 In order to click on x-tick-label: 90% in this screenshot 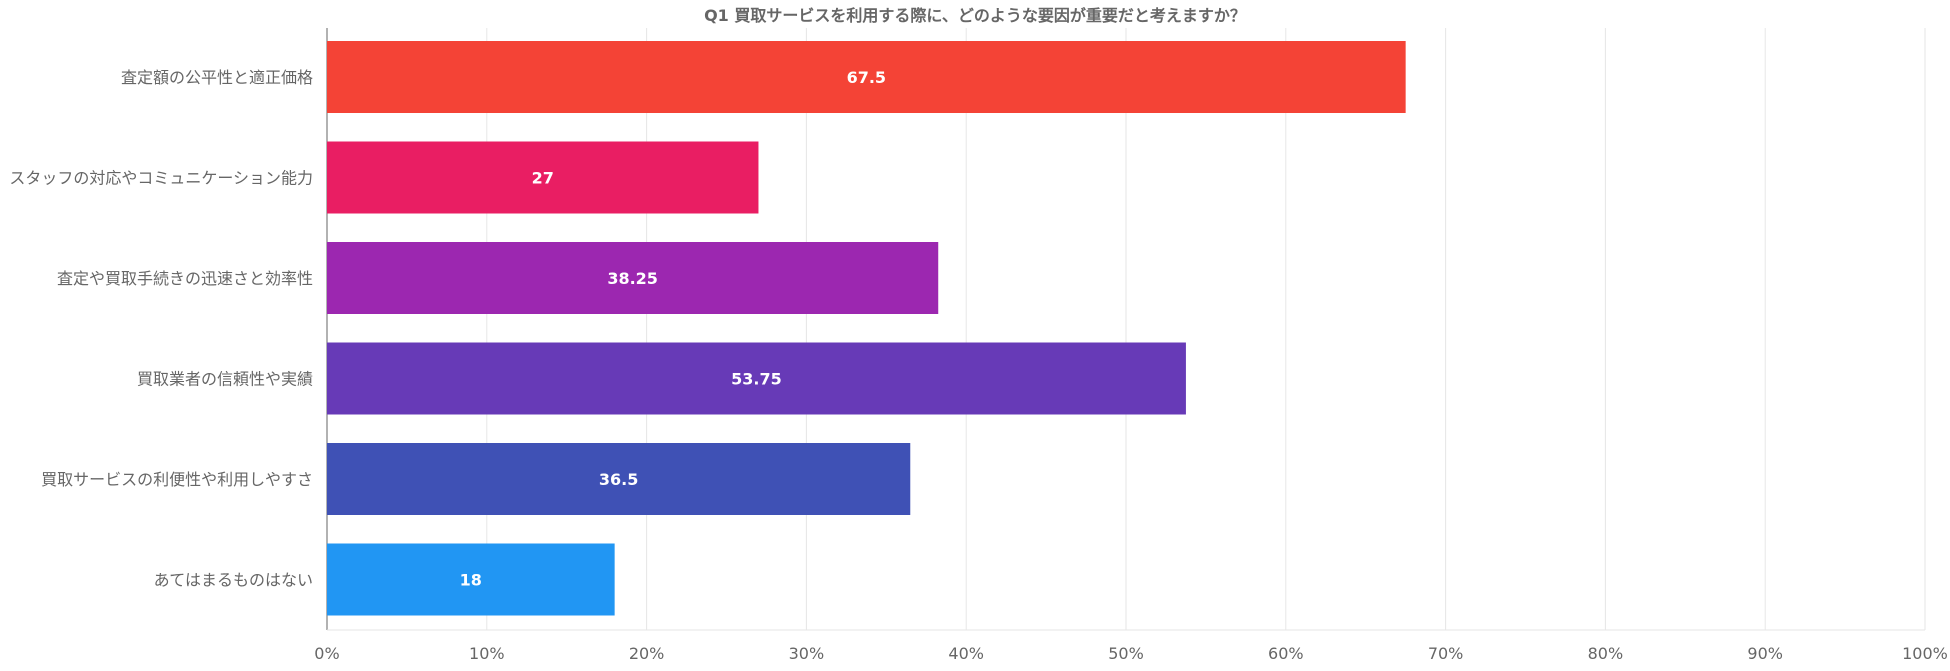, I will do `click(1765, 653)`.